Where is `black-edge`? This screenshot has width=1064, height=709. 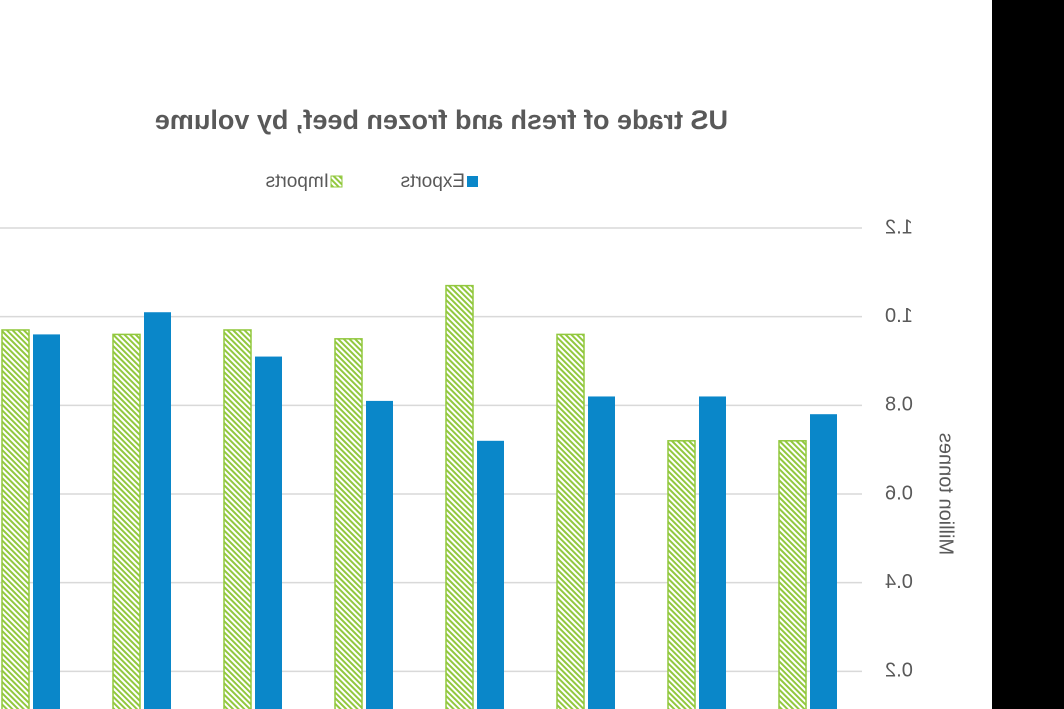
black-edge is located at coordinates (1028, 354).